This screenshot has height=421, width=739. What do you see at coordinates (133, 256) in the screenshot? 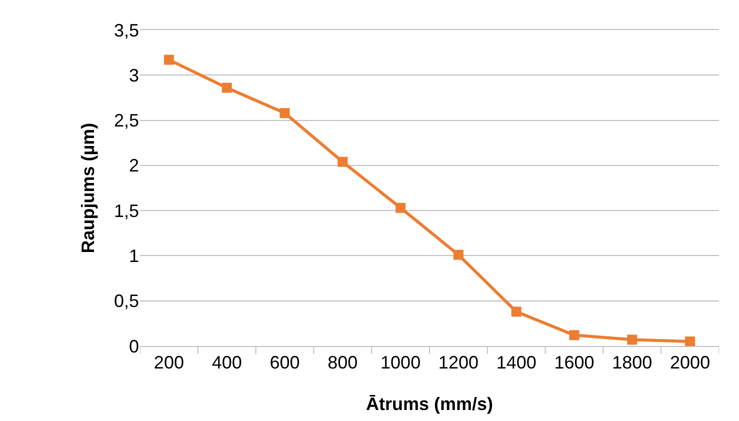
I see `y-tick-label: 1` at bounding box center [133, 256].